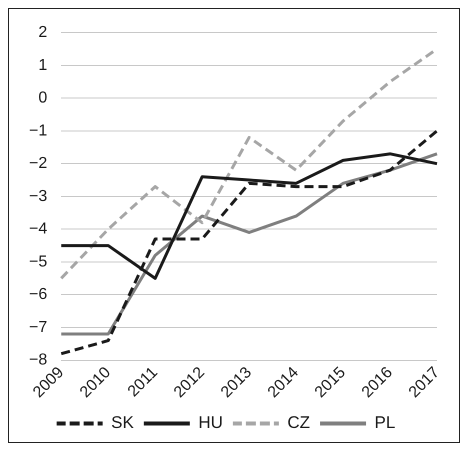 This screenshot has height=451, width=468. Describe the element at coordinates (38, 163) in the screenshot. I see `y-tick-label: −2` at that location.